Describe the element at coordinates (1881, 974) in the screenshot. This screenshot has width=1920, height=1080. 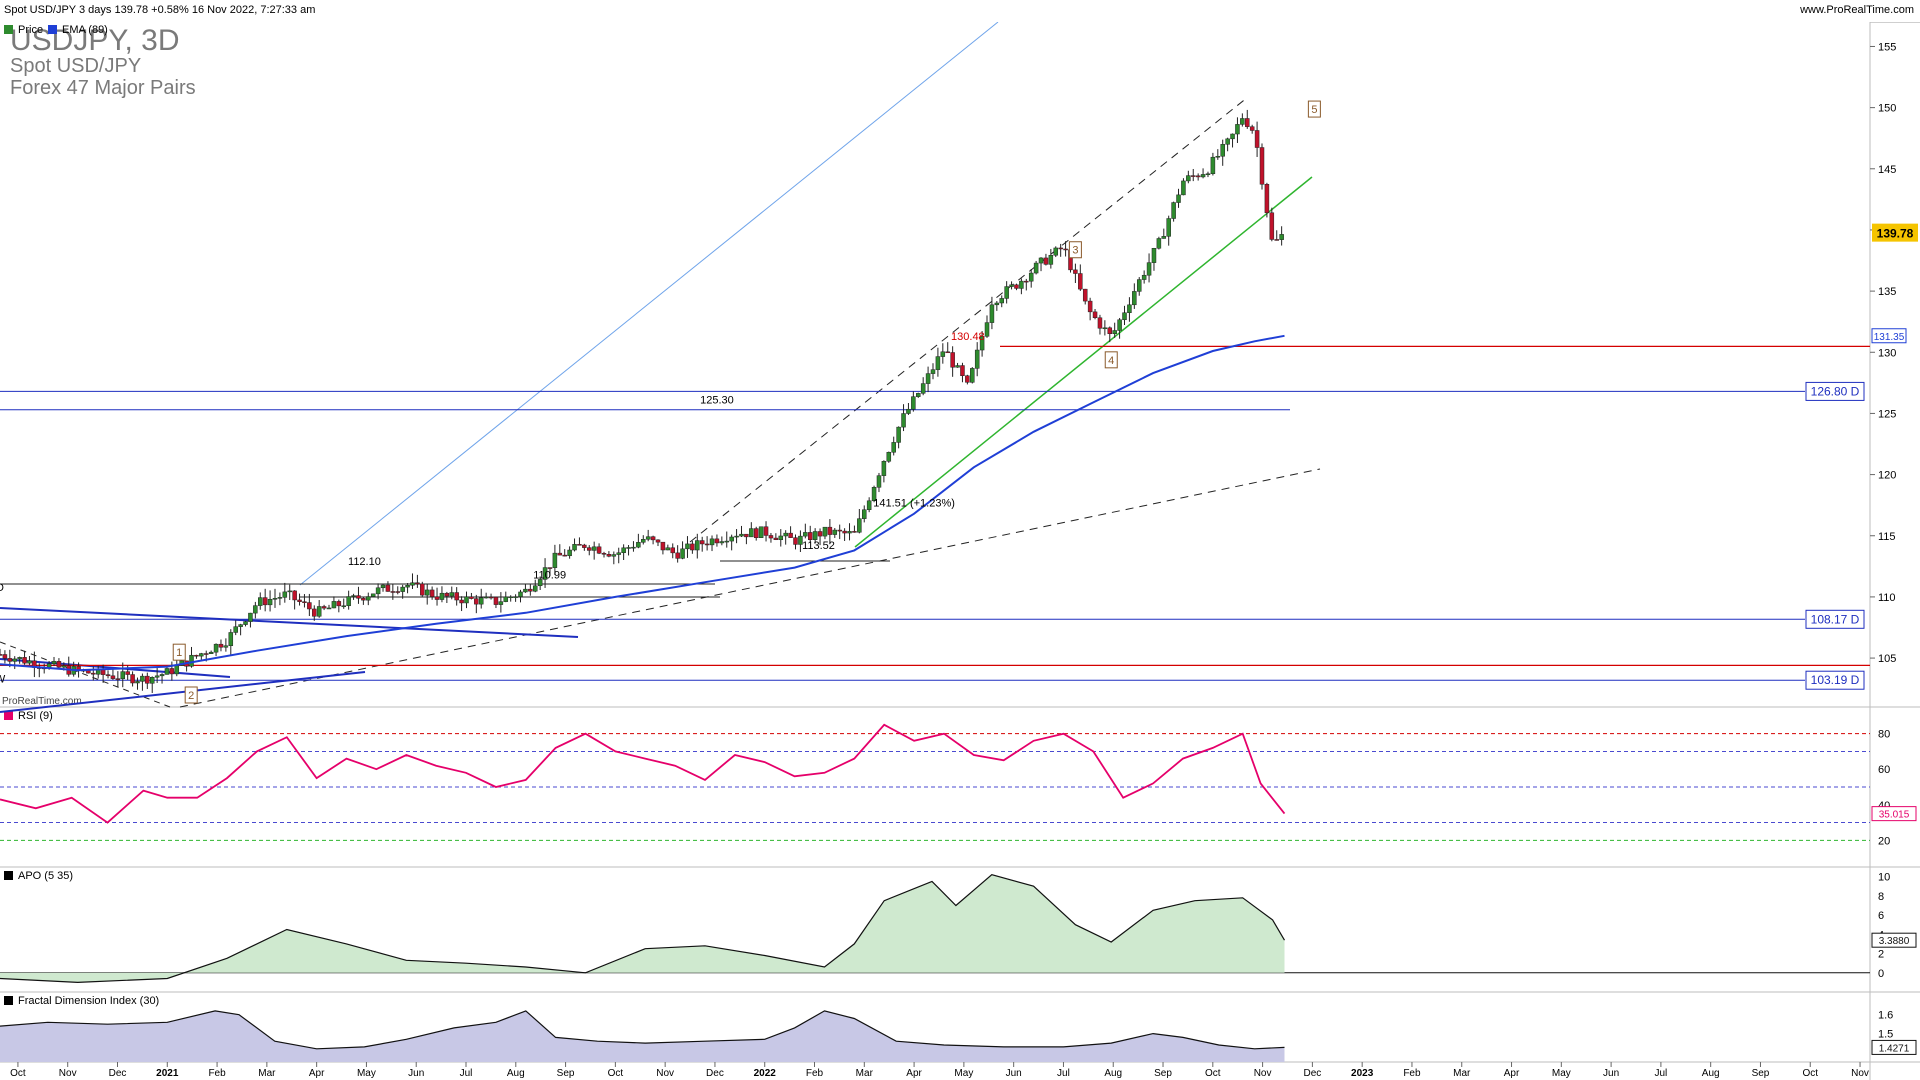
I see `apo-tick-label: 0` at that location.